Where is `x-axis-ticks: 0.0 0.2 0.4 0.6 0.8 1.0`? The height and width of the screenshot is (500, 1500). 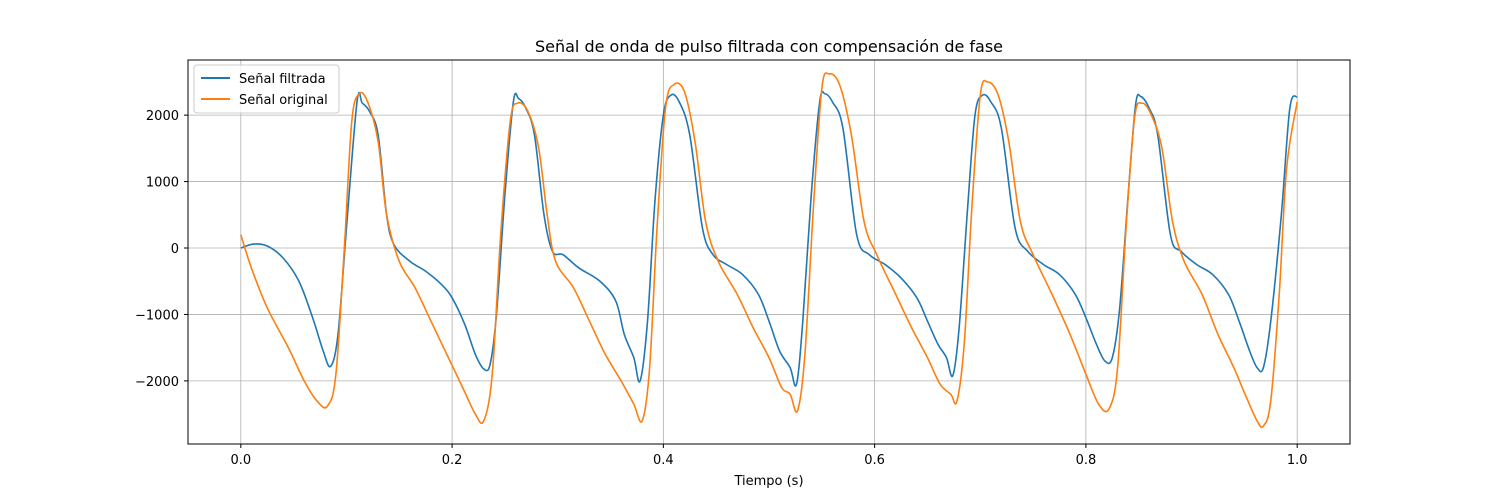
x-axis-ticks: 0.0 0.2 0.4 0.6 0.8 1.0 is located at coordinates (769, 456).